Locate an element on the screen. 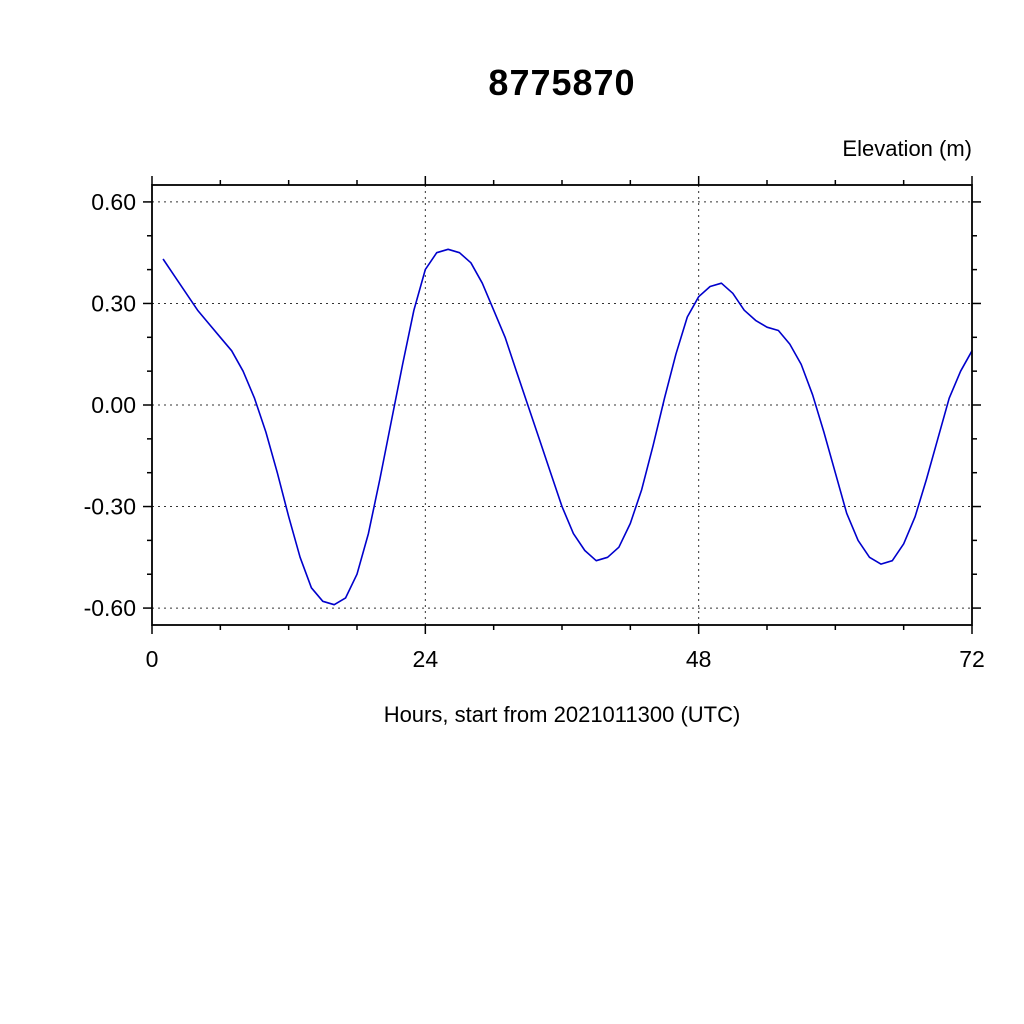 This screenshot has width=1024, height=1024. y-tick-labels: 0.60 0.30 0.00 -0.30 -0.60 is located at coordinates (110, 405).